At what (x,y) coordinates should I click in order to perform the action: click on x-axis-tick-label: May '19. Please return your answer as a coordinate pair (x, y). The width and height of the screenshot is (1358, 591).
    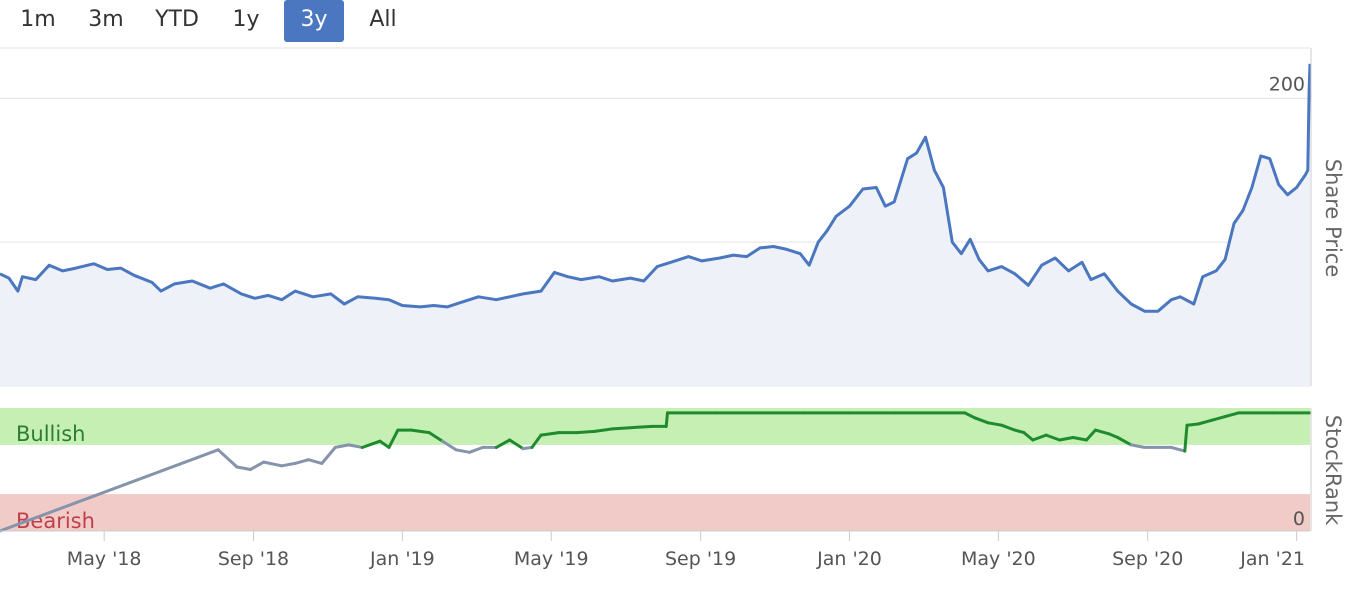
    Looking at the image, I should click on (551, 559).